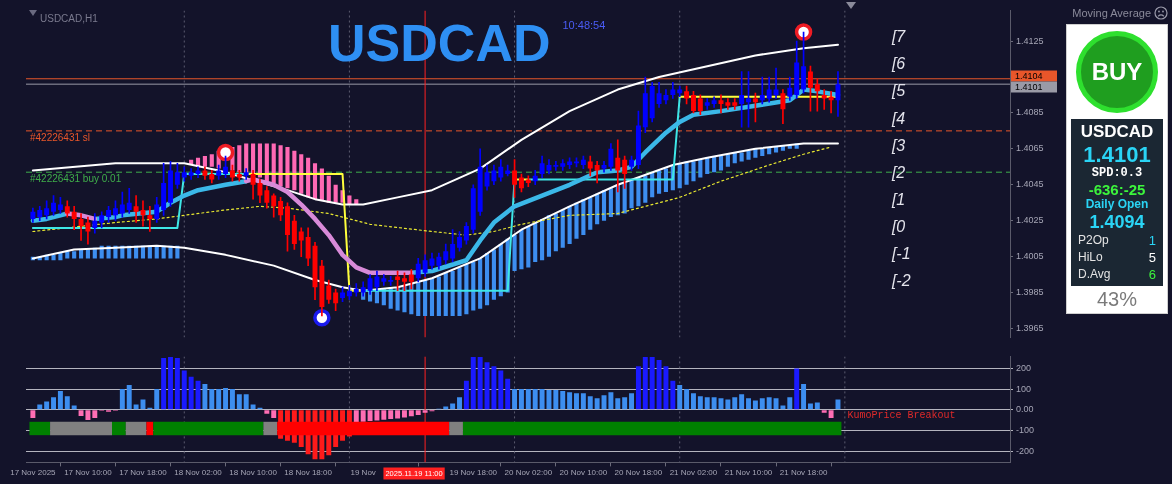  What do you see at coordinates (76, 178) in the screenshot?
I see `ref-line-label: #42226431 buy 0.01` at bounding box center [76, 178].